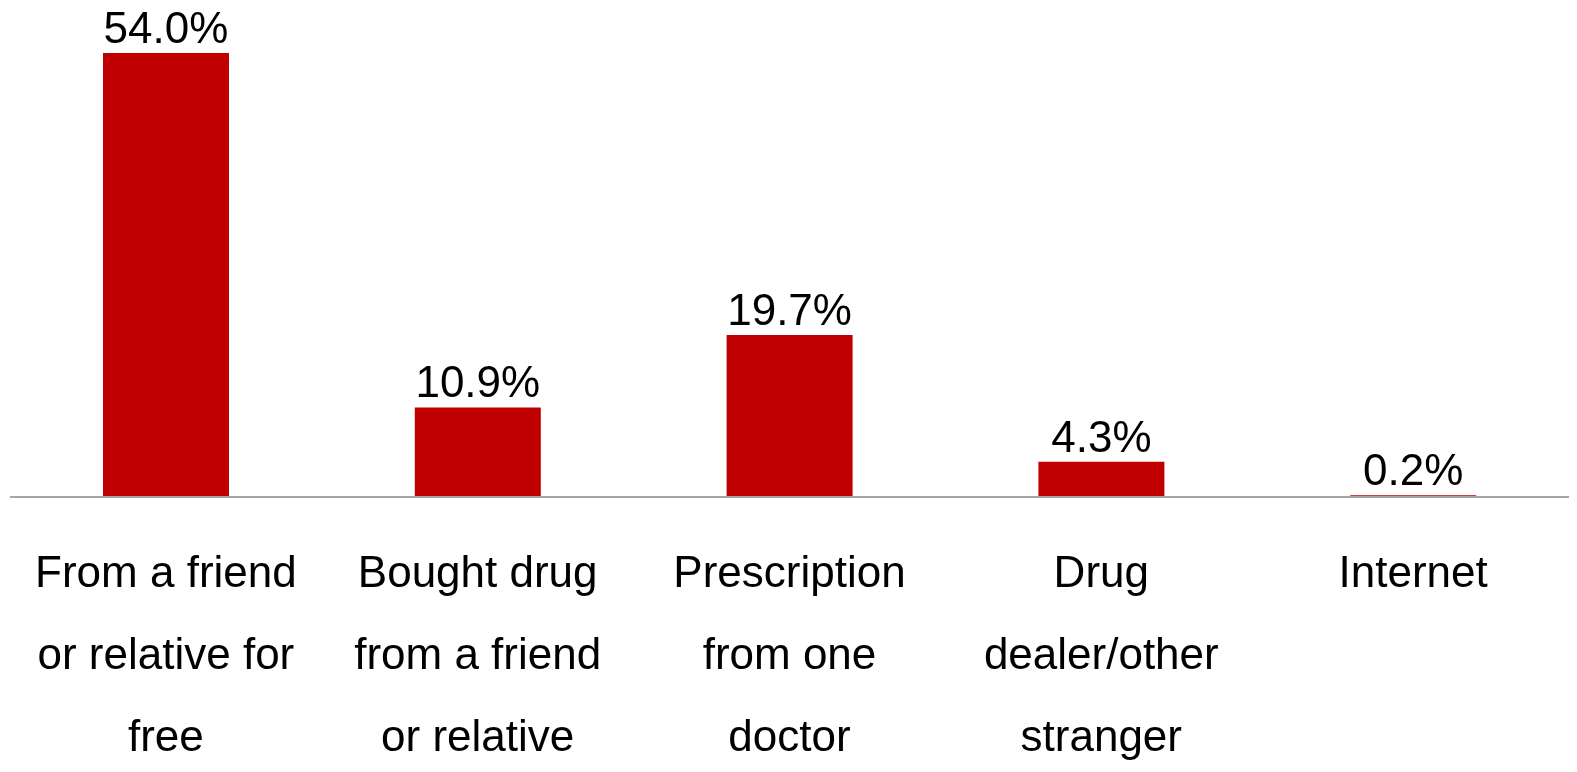  What do you see at coordinates (166, 653) in the screenshot?
I see `x-tick-label: From a friend or relative for free` at bounding box center [166, 653].